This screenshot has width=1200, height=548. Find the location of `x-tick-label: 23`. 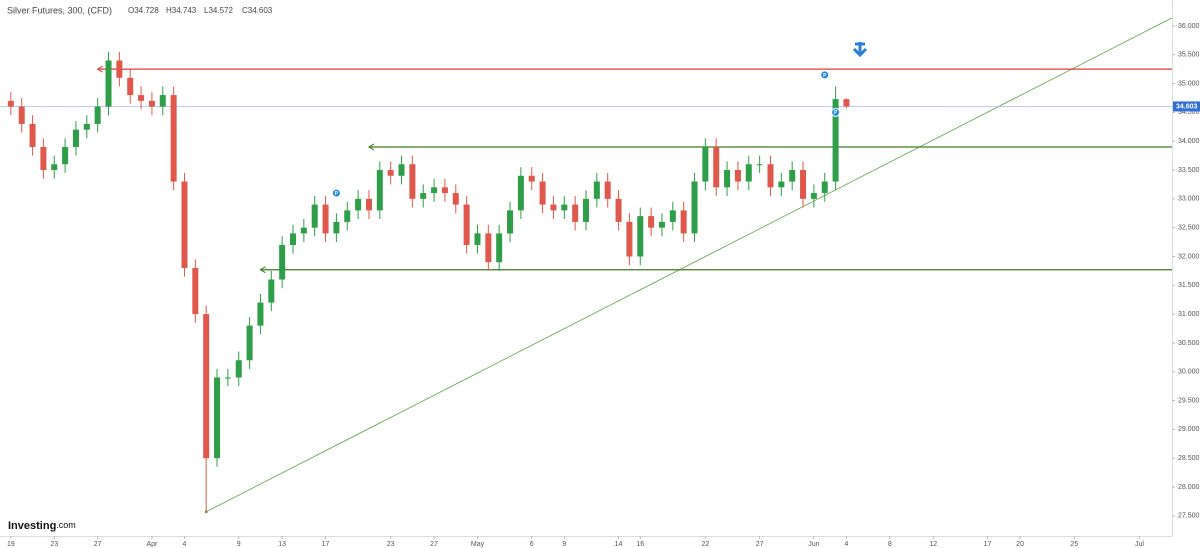

x-tick-label: 23 is located at coordinates (54, 544).